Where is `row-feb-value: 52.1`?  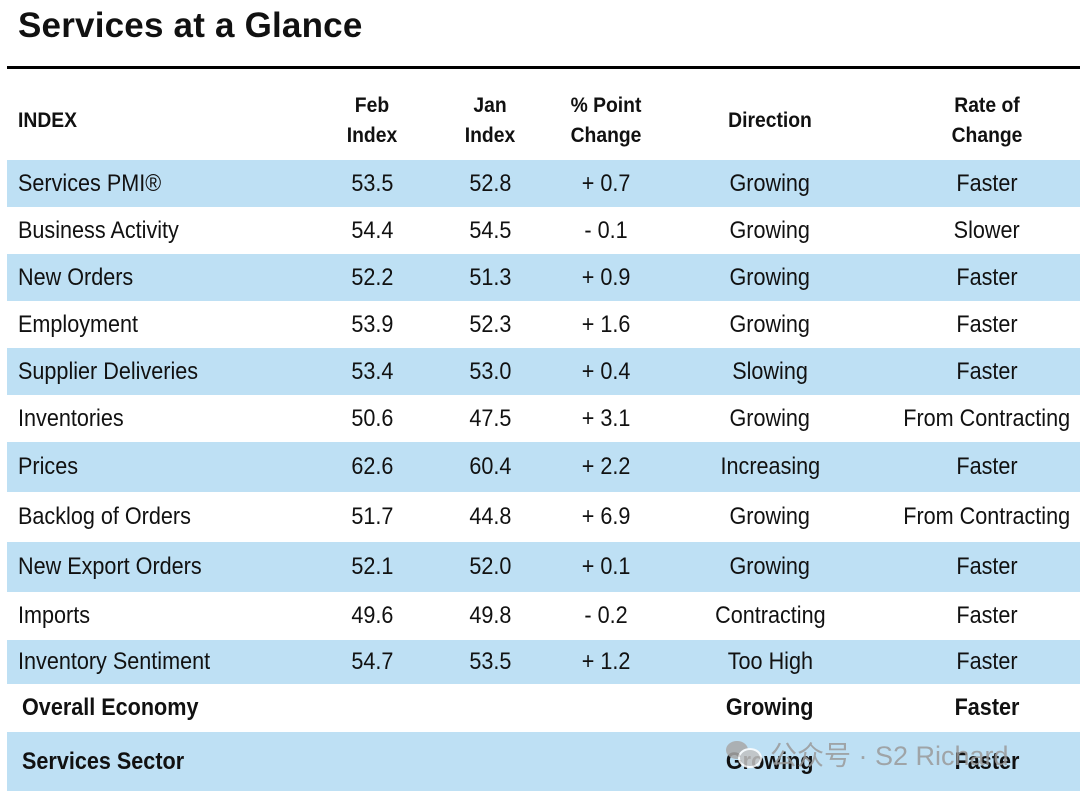 row-feb-value: 52.1 is located at coordinates (372, 566).